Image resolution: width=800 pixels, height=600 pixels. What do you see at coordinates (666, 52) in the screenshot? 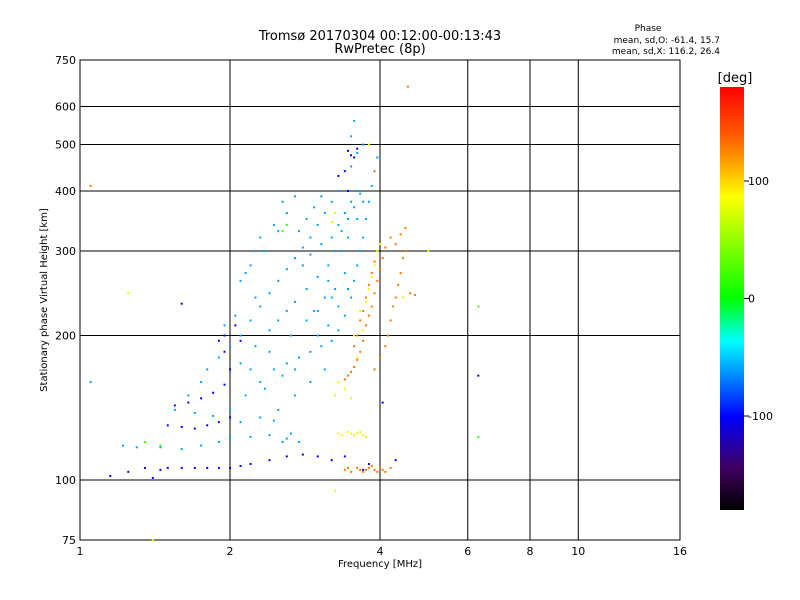
I see `stats-line-x: mean, sd,X: 116.2, 26.4` at bounding box center [666, 52].